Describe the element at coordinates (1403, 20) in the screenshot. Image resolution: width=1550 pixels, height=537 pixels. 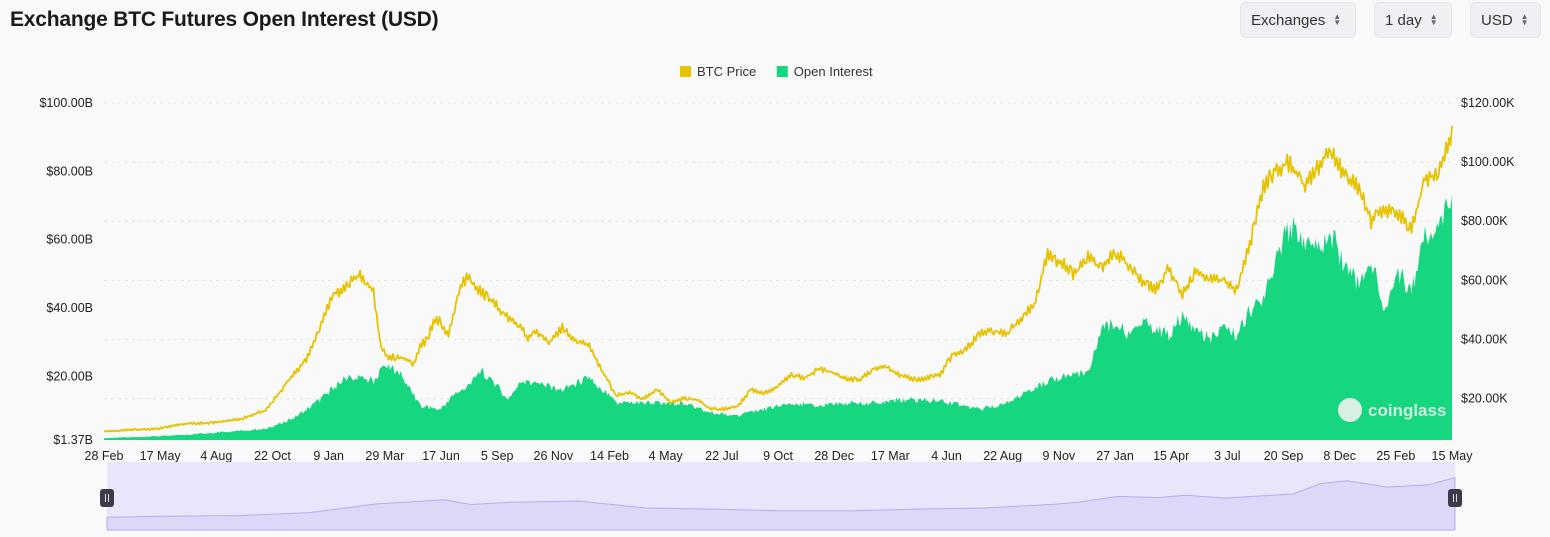
I see `interval-select-label: 1 day` at that location.